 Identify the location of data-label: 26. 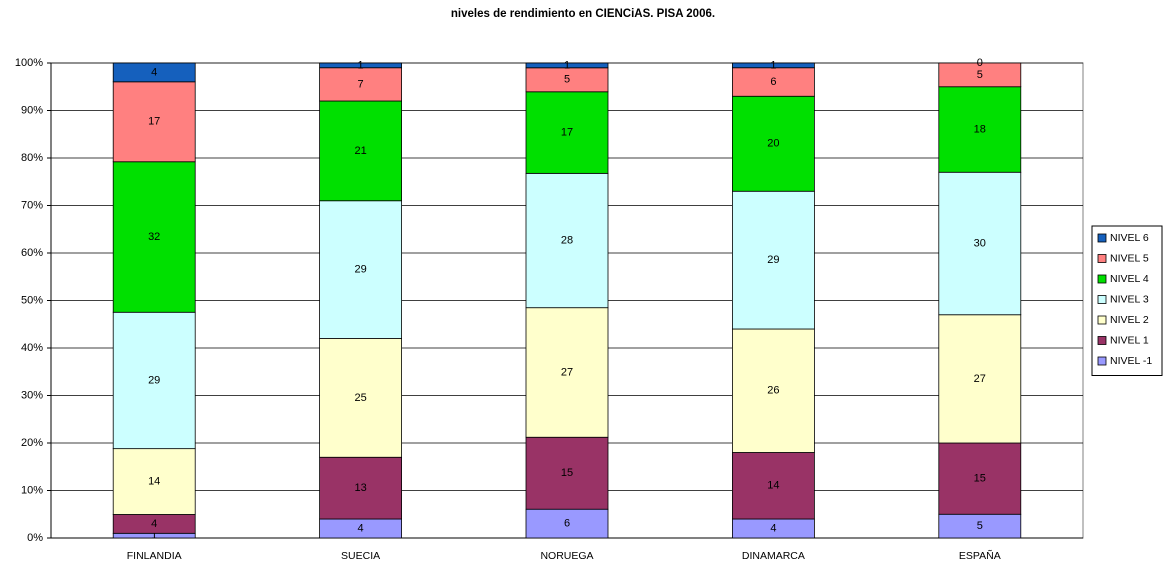
(773, 391).